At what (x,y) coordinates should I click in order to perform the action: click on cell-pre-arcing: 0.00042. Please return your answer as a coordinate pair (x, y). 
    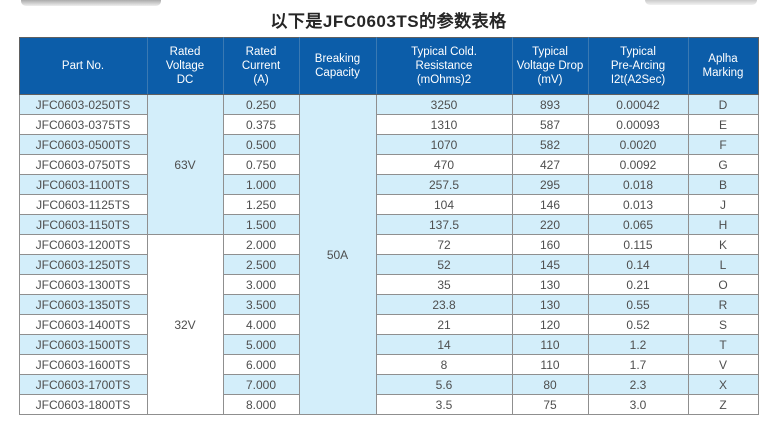
    Looking at the image, I should click on (638, 104).